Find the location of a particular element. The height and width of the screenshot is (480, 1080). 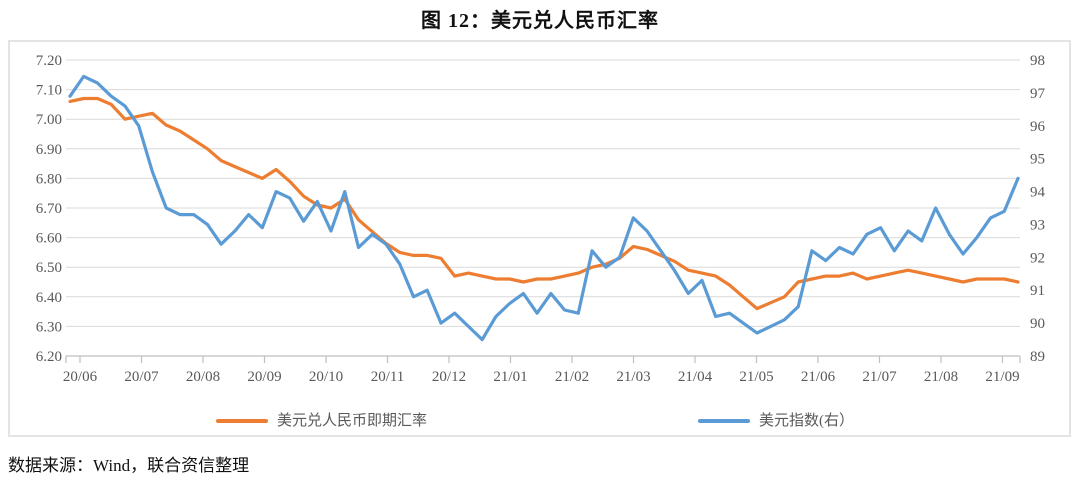

legend-item-usd-index: 美元指数(右） is located at coordinates (776, 421).